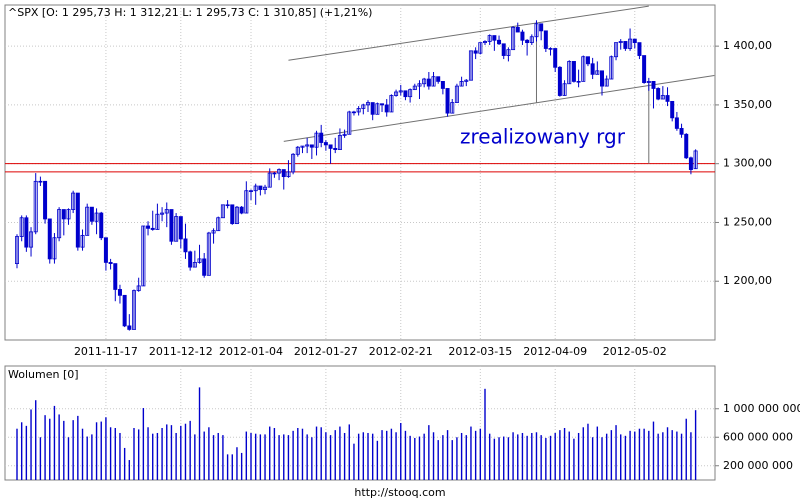  What do you see at coordinates (106, 351) in the screenshot?
I see `x-tick-label: 2011-11-17` at bounding box center [106, 351].